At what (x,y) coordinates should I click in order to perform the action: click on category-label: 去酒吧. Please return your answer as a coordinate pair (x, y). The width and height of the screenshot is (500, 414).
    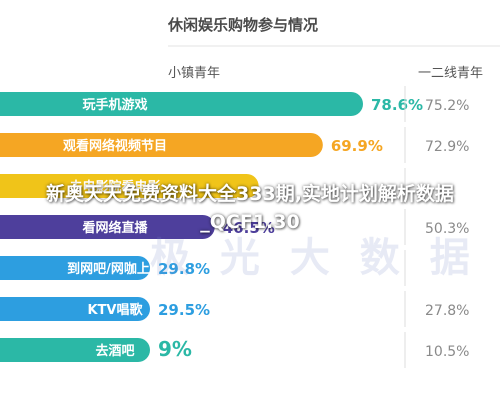
    Looking at the image, I should click on (114, 351).